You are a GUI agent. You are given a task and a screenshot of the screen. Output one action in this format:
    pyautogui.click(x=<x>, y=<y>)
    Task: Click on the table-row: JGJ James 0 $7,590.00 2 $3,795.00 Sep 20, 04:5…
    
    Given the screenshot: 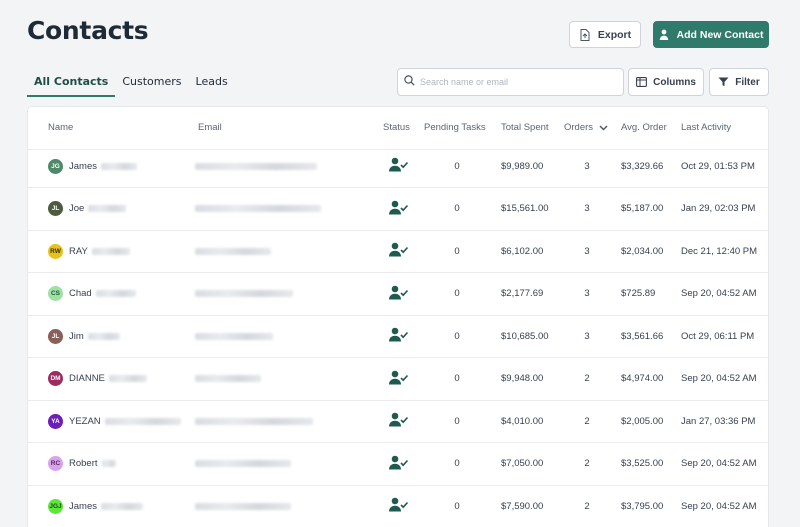 What is the action you would take?
    pyautogui.click(x=398, y=506)
    